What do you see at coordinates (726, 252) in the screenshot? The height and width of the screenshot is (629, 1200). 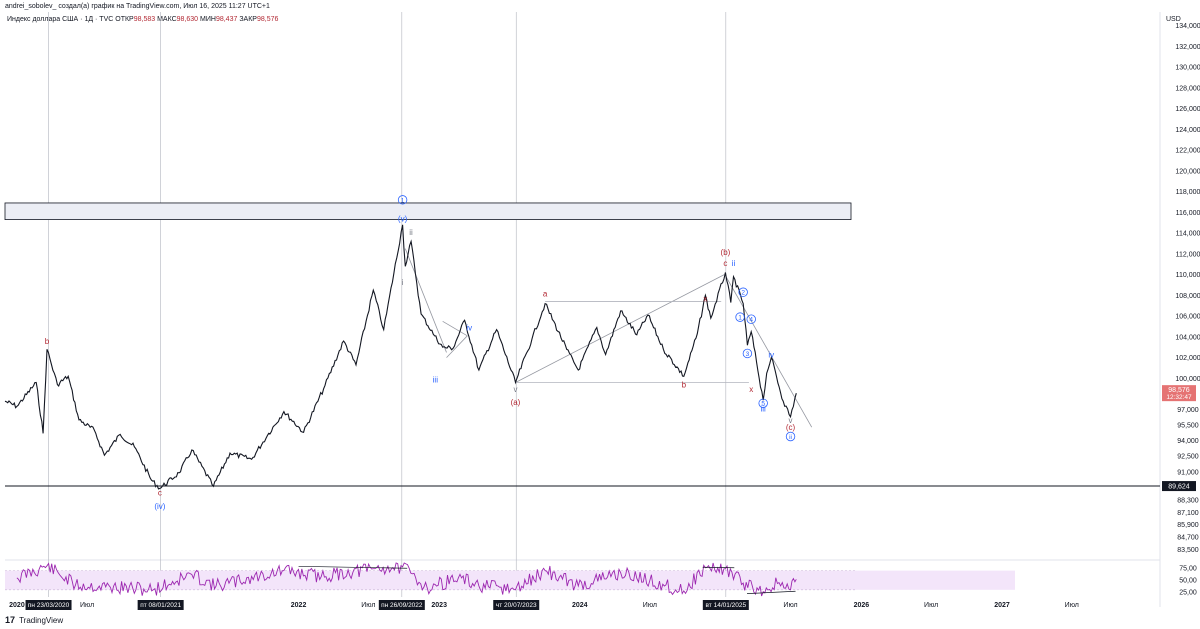 I see `wave-label: (b)` at bounding box center [726, 252].